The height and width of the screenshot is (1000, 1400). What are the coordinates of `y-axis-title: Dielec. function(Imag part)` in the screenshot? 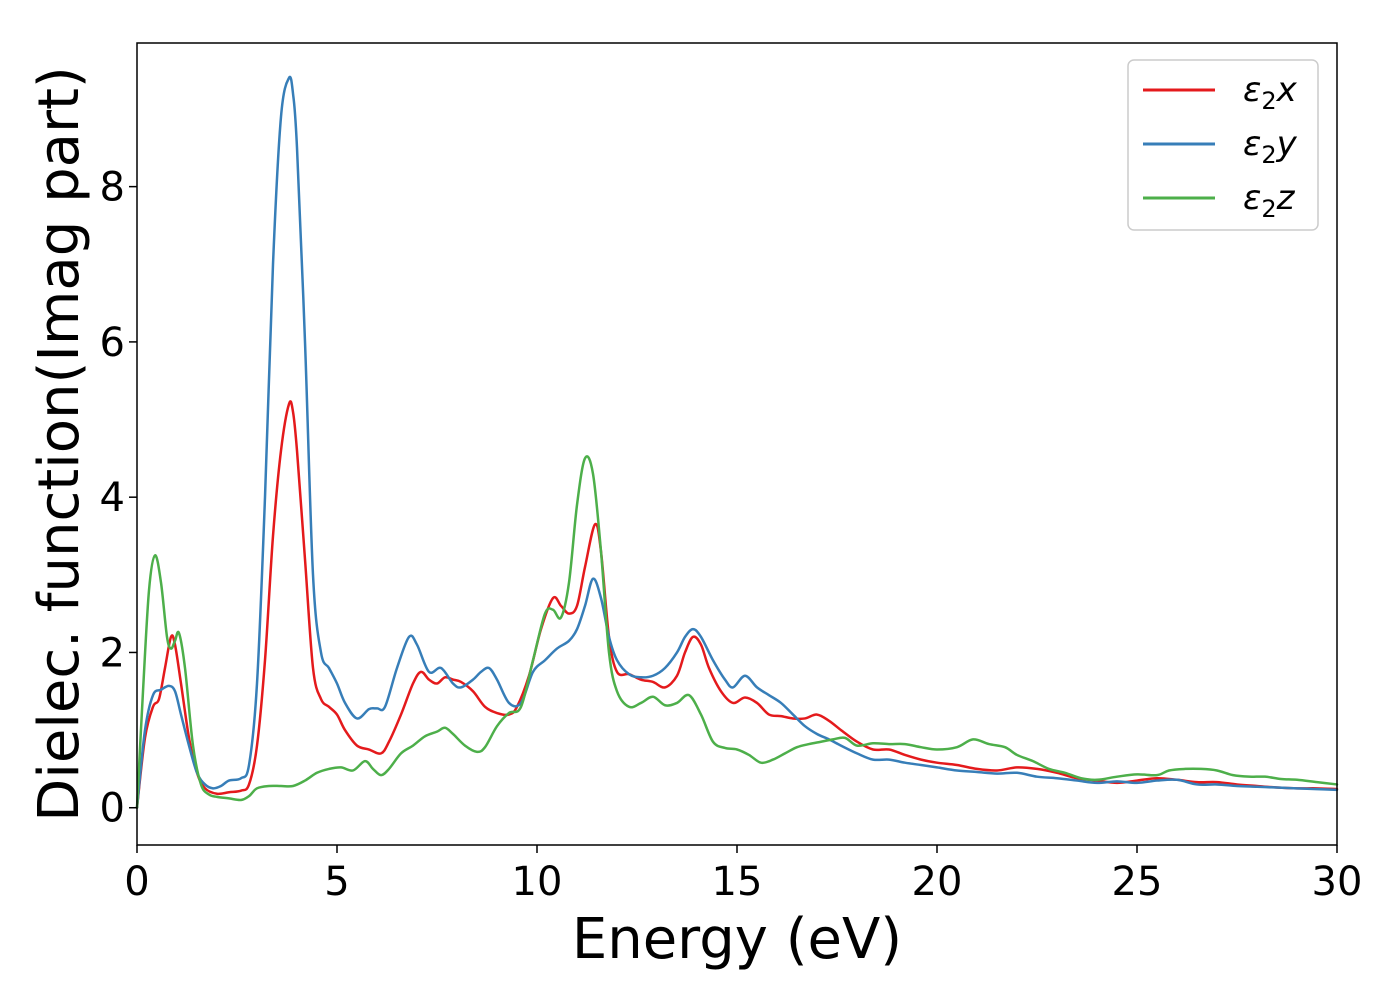 It's located at (59, 444).